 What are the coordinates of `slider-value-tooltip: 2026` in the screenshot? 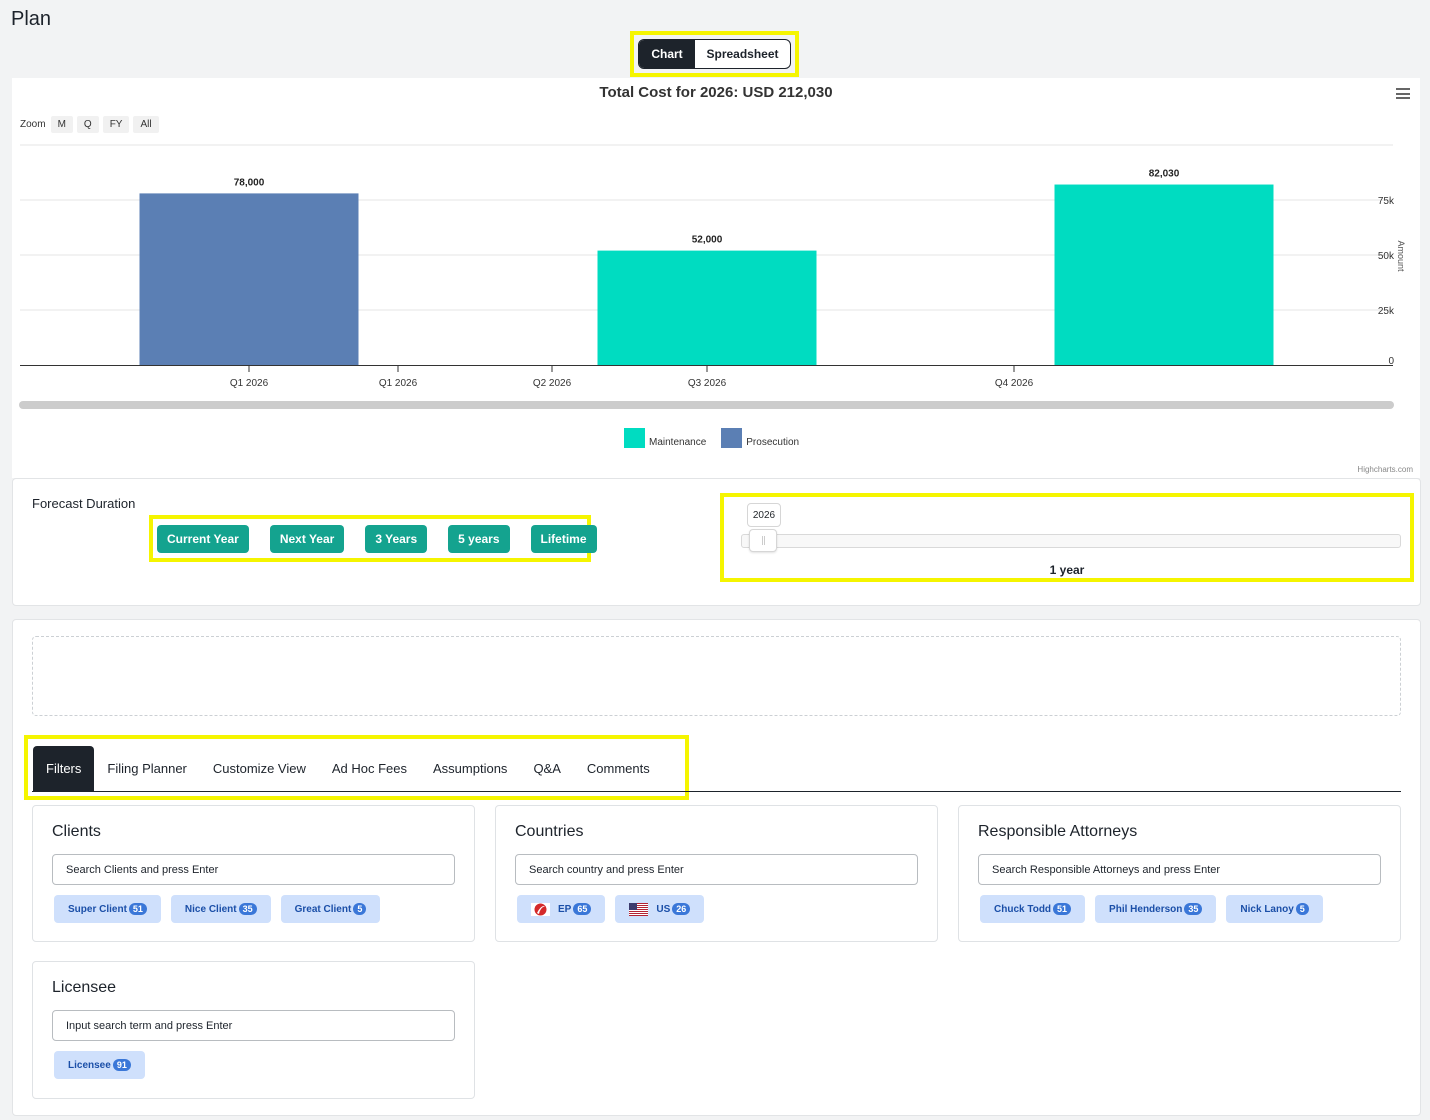 It's located at (764, 515).